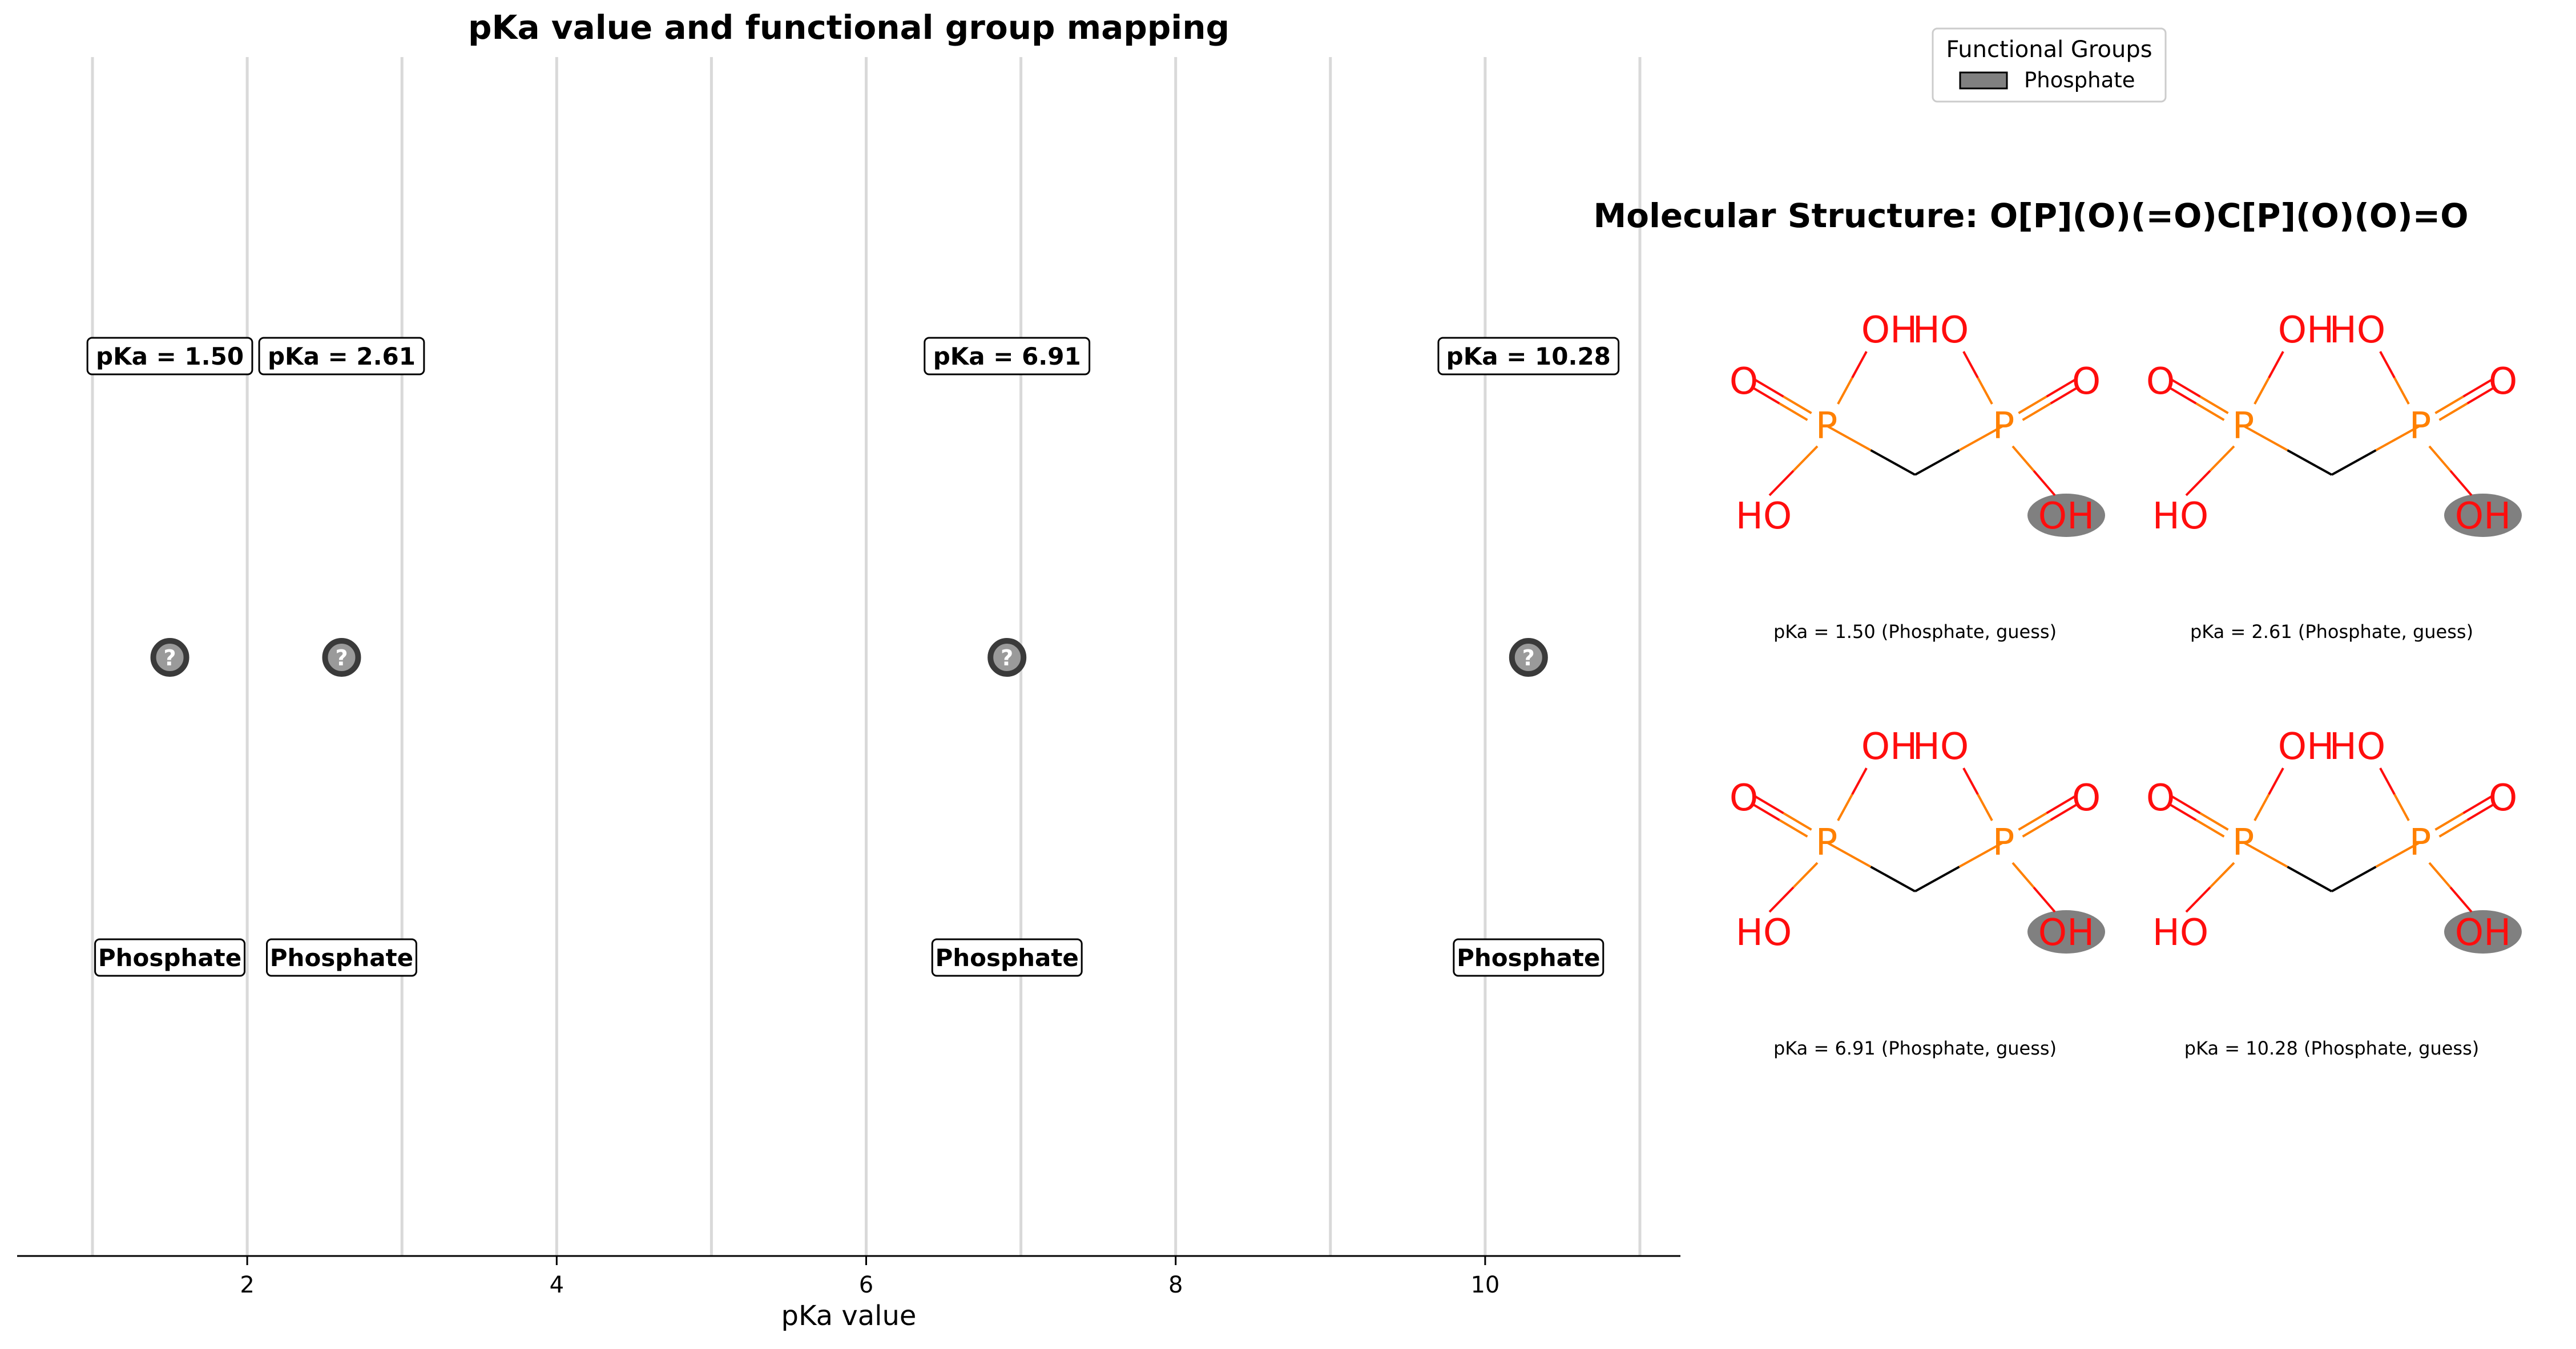  Describe the element at coordinates (2050, 65) in the screenshot. I see `legend: Functional Groups Phosphate` at that location.